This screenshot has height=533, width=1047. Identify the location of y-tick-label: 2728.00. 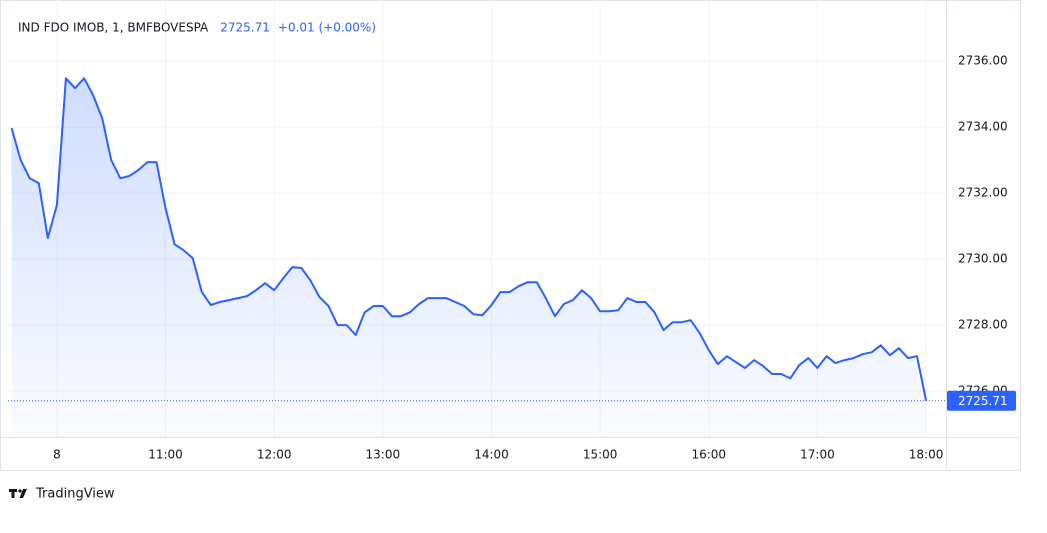
(983, 325).